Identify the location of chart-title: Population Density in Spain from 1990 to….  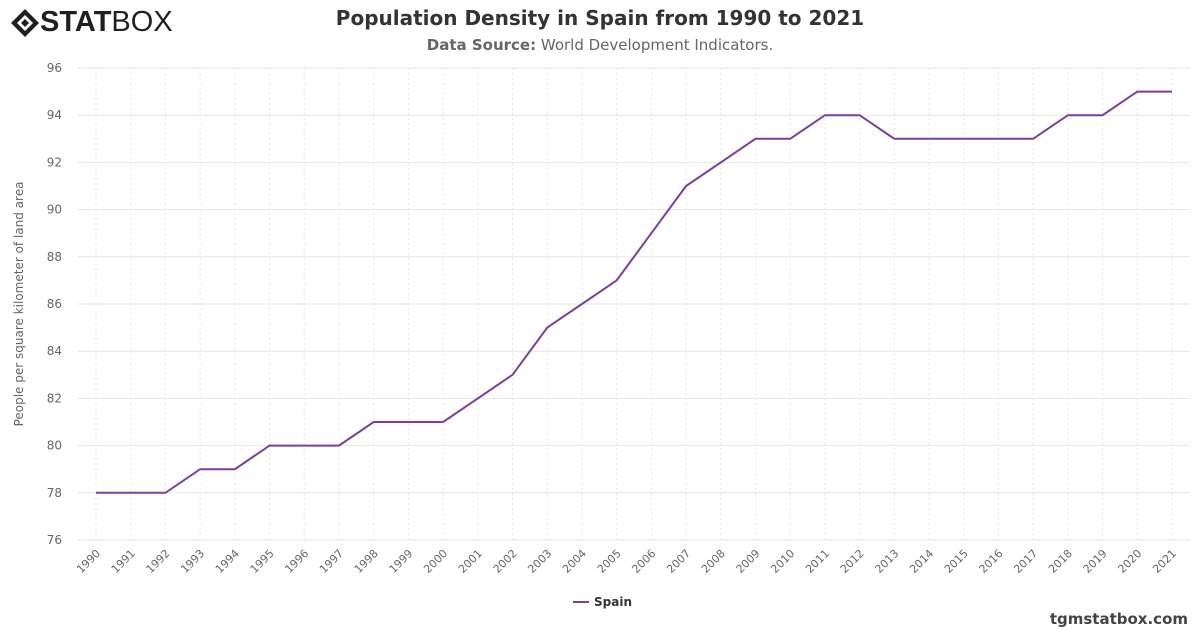
(600, 18).